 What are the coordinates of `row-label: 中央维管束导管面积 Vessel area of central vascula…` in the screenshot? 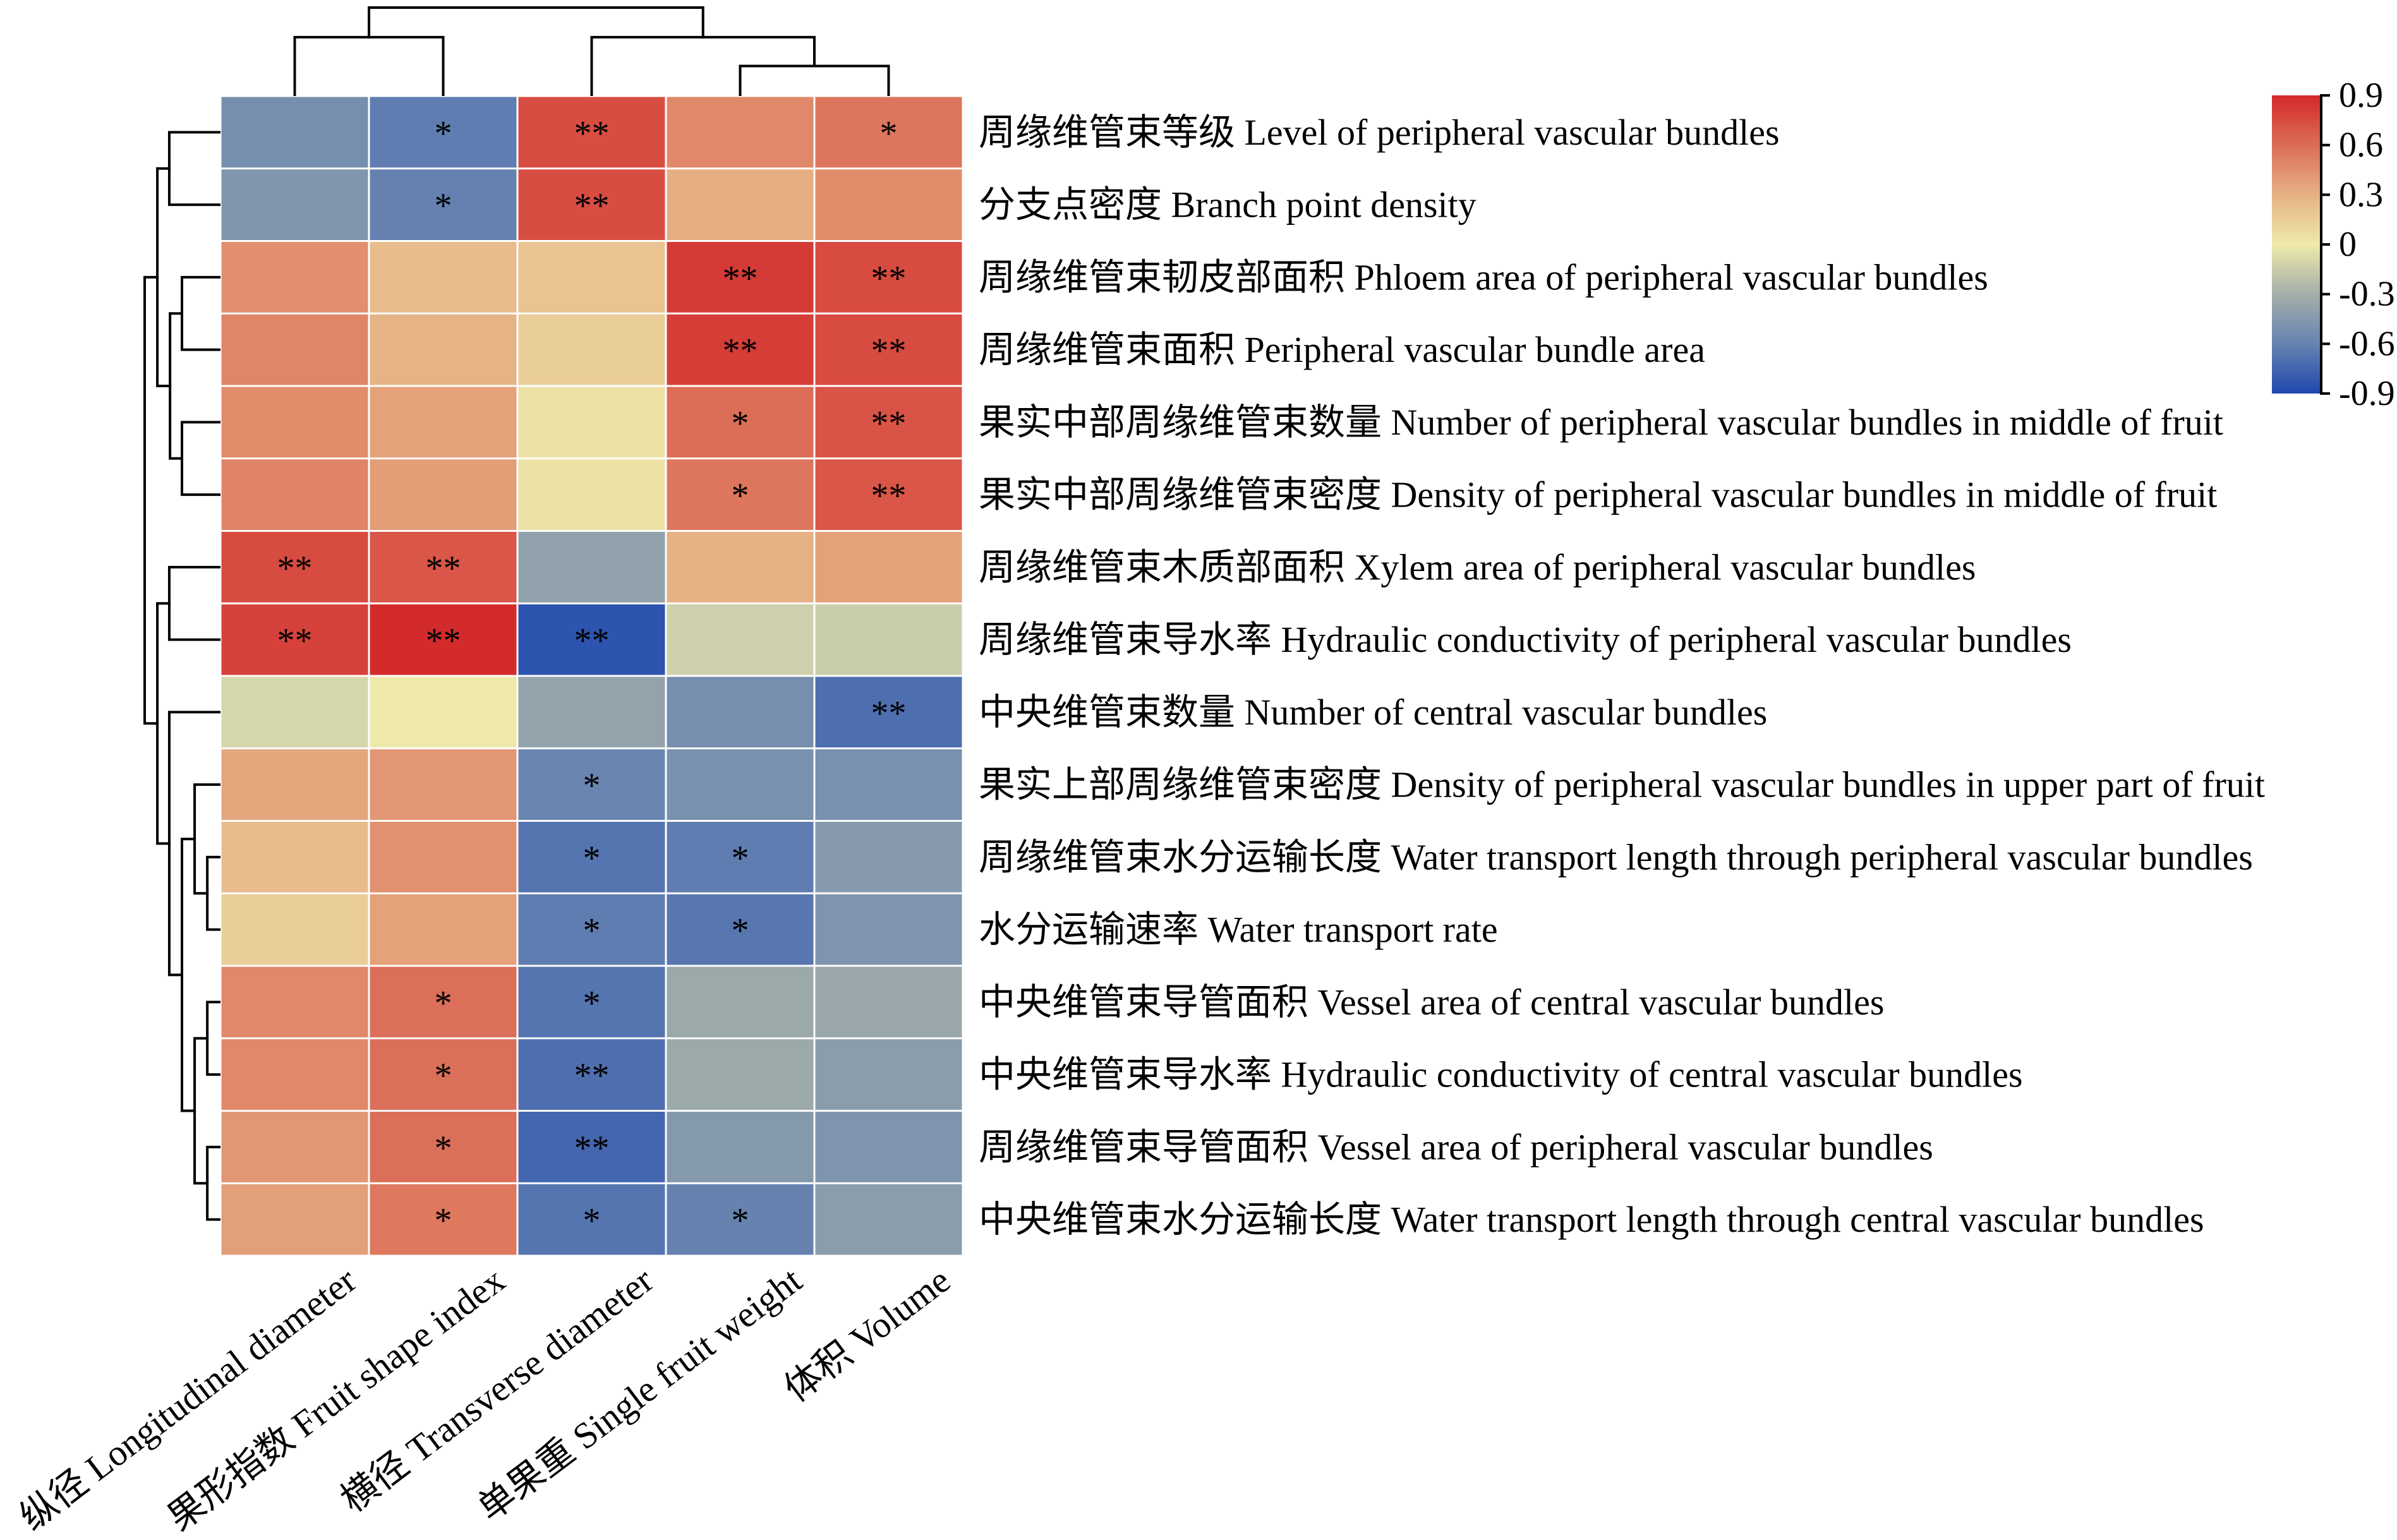 It's located at (1432, 1002).